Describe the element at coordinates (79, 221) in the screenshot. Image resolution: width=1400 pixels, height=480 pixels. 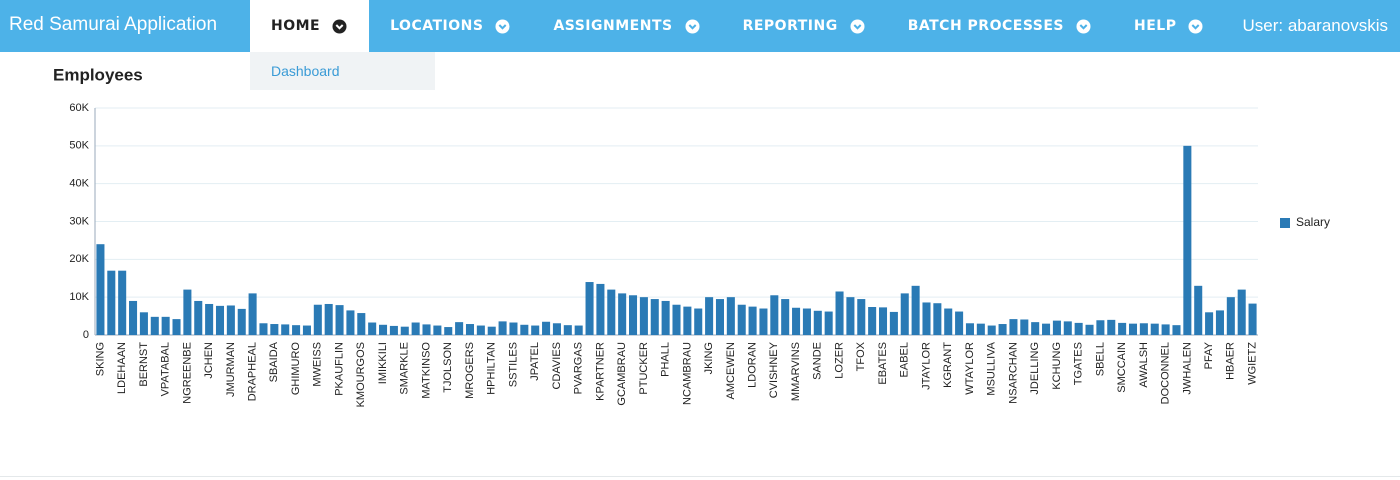
I see `y-tick-label: 30K` at that location.